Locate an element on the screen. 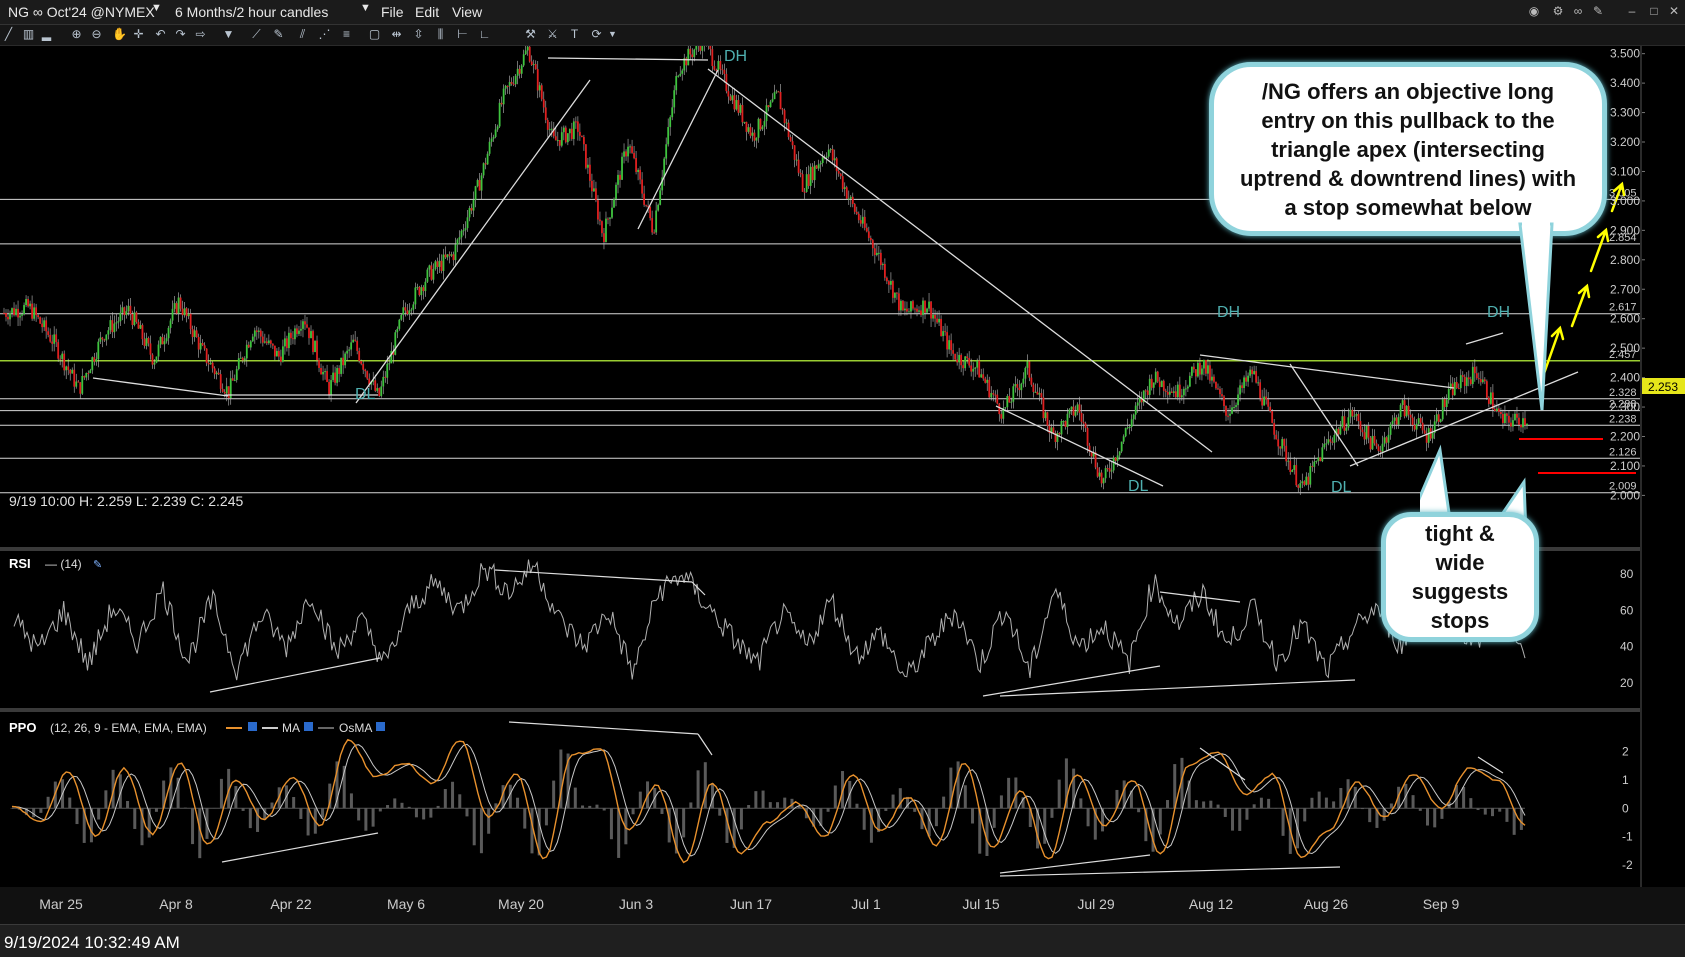 Image resolution: width=1685 pixels, height=957 pixels. fib-icon: ≡ is located at coordinates (346, 34).